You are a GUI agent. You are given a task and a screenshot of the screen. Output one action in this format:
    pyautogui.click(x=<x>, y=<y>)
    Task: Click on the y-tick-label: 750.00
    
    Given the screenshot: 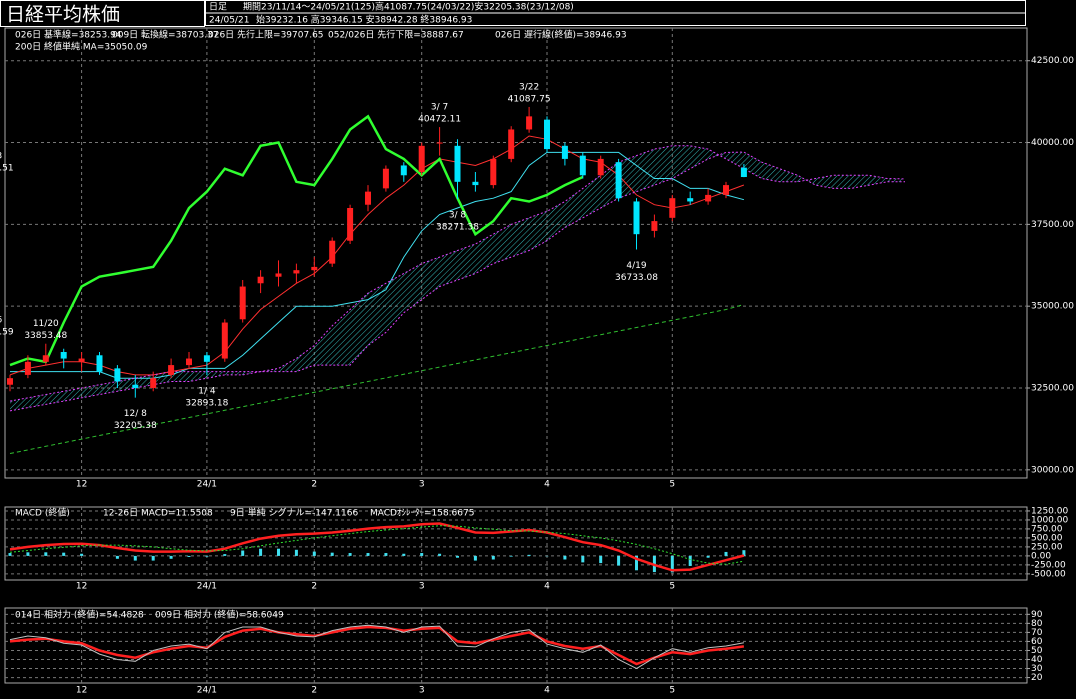 What is the action you would take?
    pyautogui.click(x=1047, y=529)
    